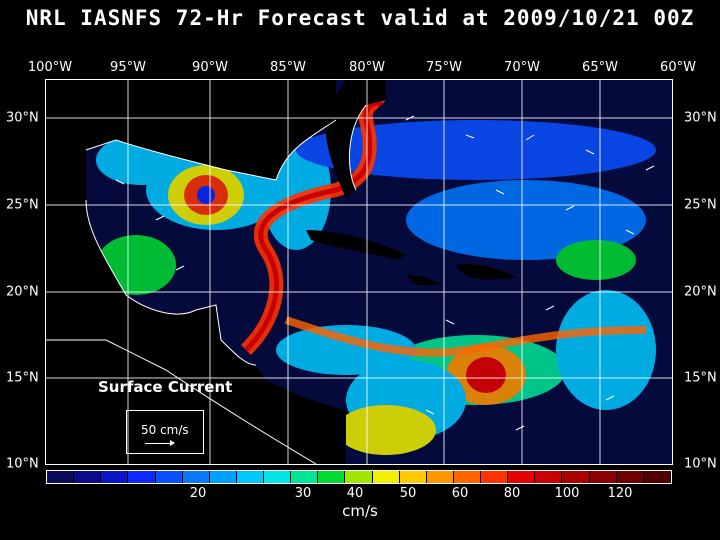 The image size is (720, 540). What do you see at coordinates (165, 387) in the screenshot?
I see `surface-current-label: Surface Current` at bounding box center [165, 387].